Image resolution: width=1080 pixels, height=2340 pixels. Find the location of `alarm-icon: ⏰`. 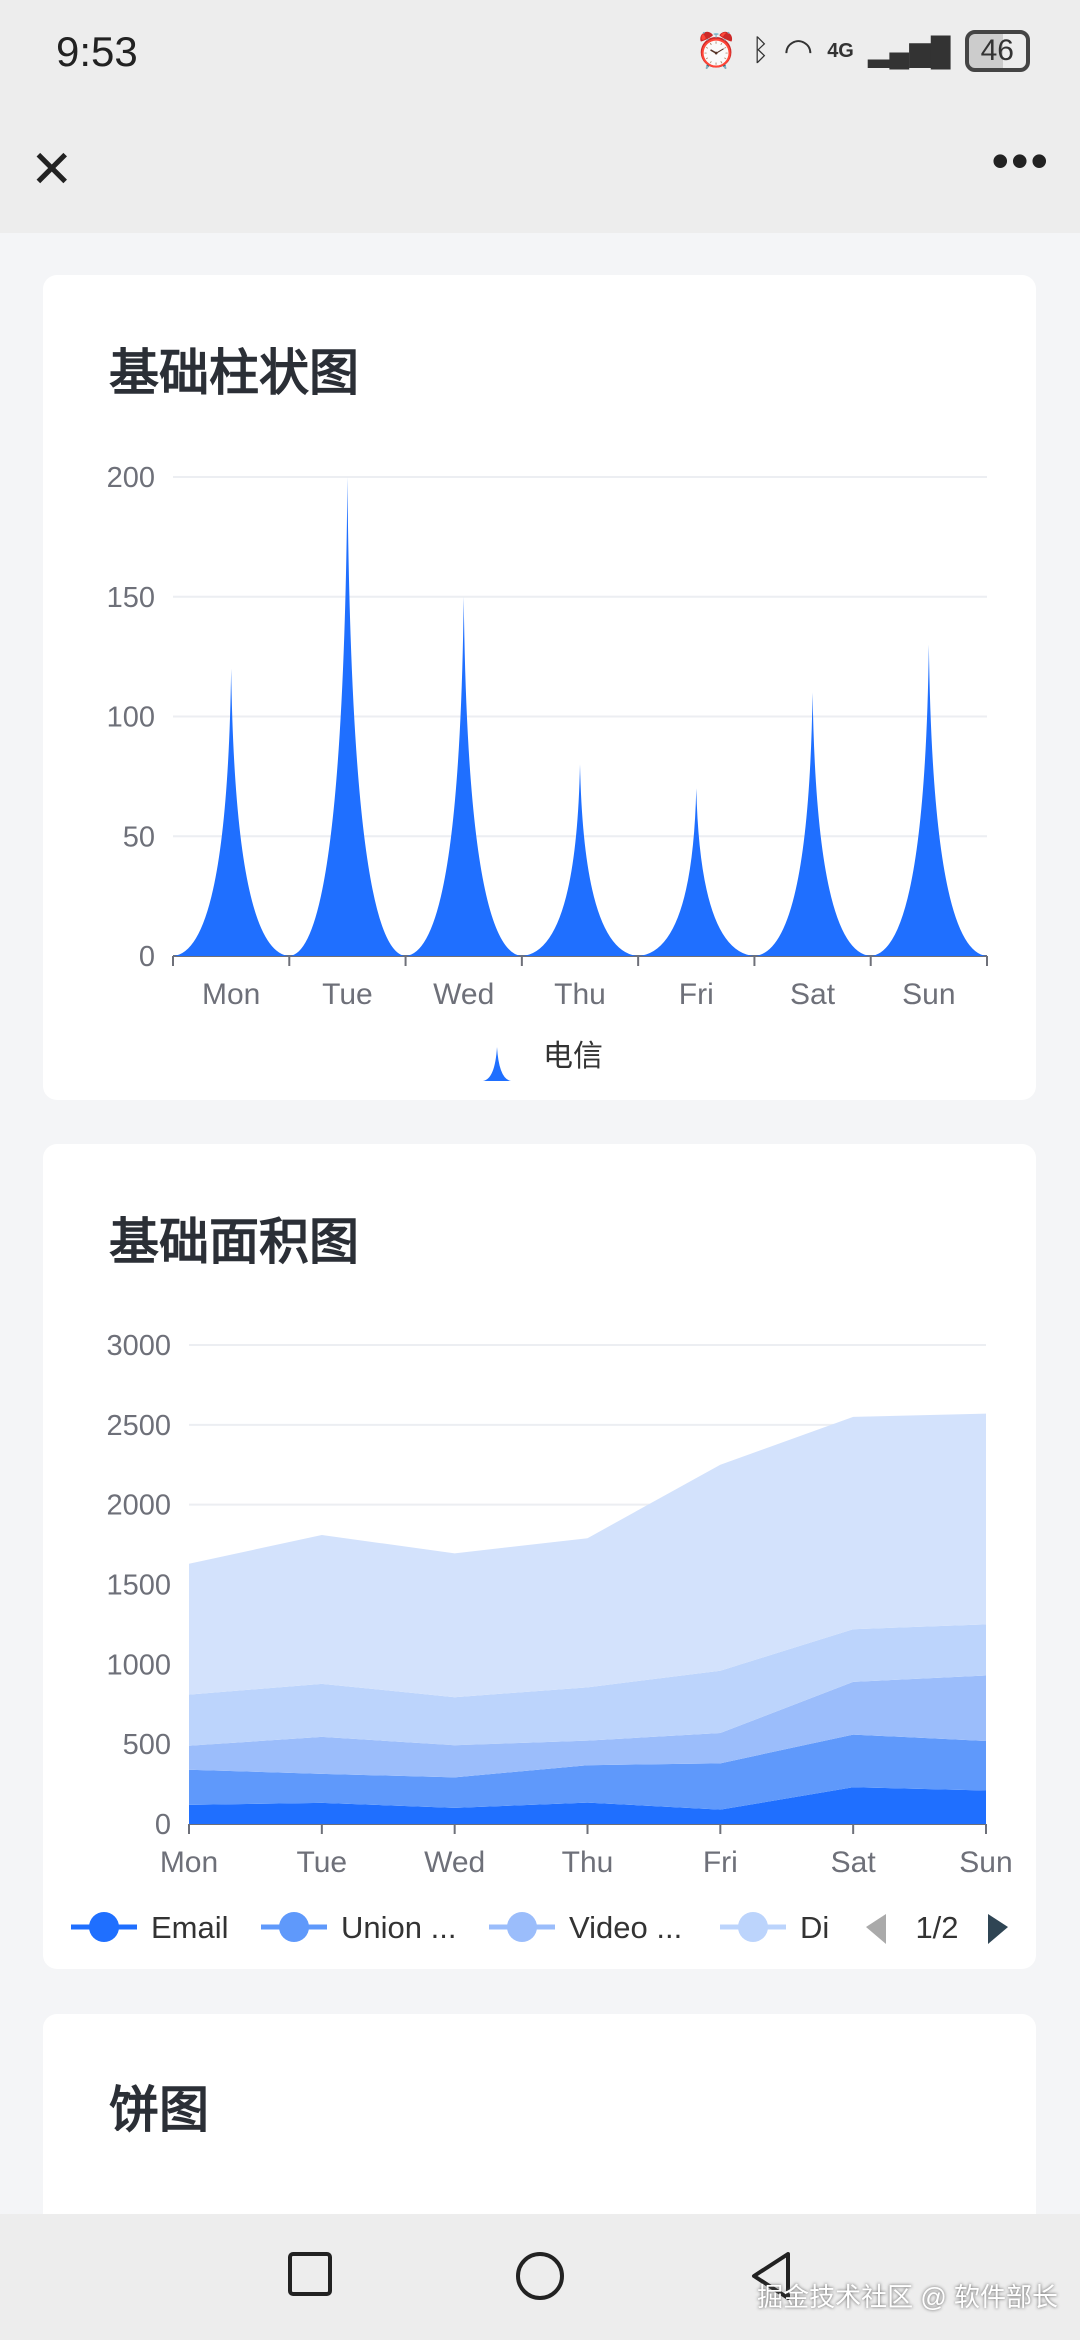

alarm-icon: ⏰ is located at coordinates (716, 51).